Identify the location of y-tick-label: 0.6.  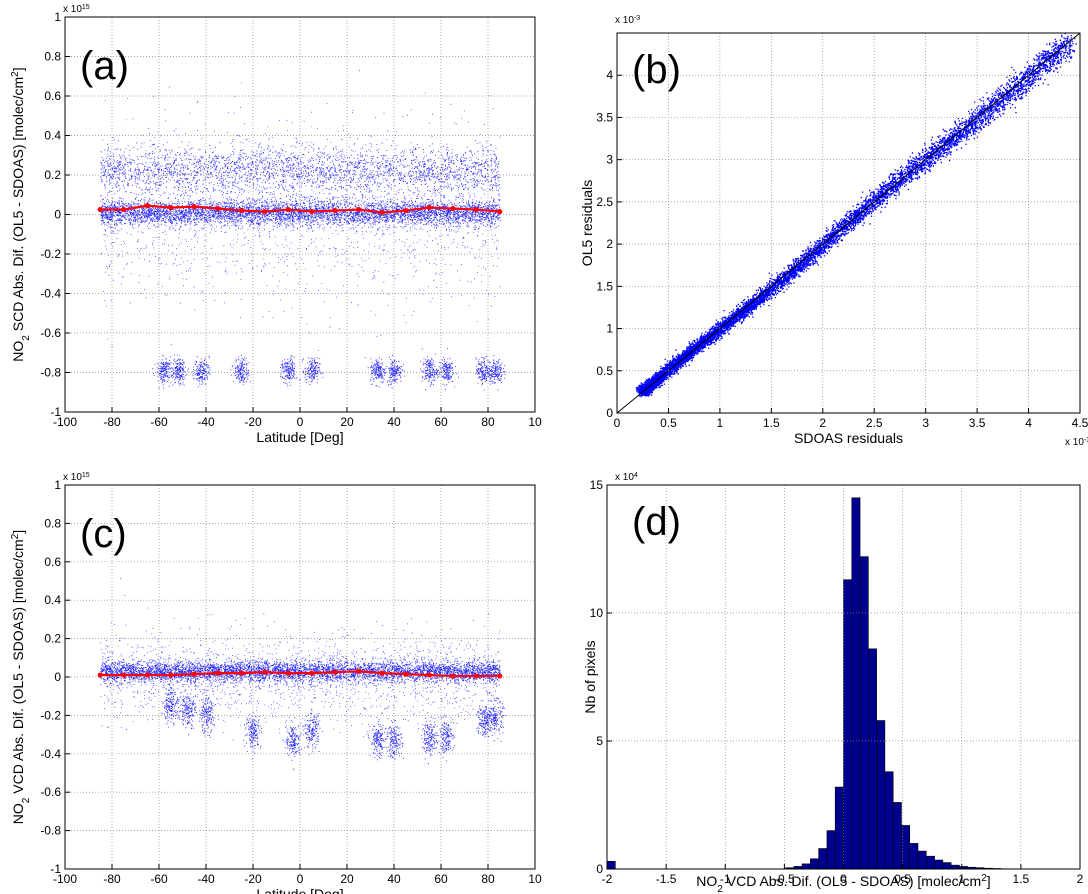
(52, 562).